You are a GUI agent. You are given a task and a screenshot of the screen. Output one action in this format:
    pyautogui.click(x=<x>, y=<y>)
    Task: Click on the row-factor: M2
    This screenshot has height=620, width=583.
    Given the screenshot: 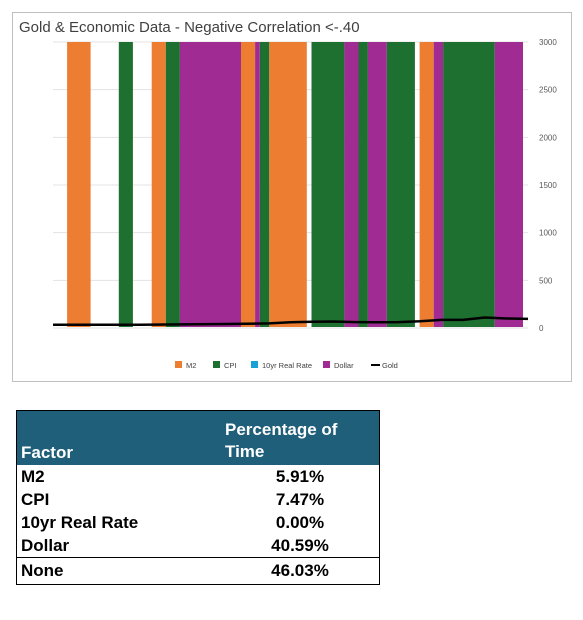 What is the action you would take?
    pyautogui.click(x=33, y=476)
    